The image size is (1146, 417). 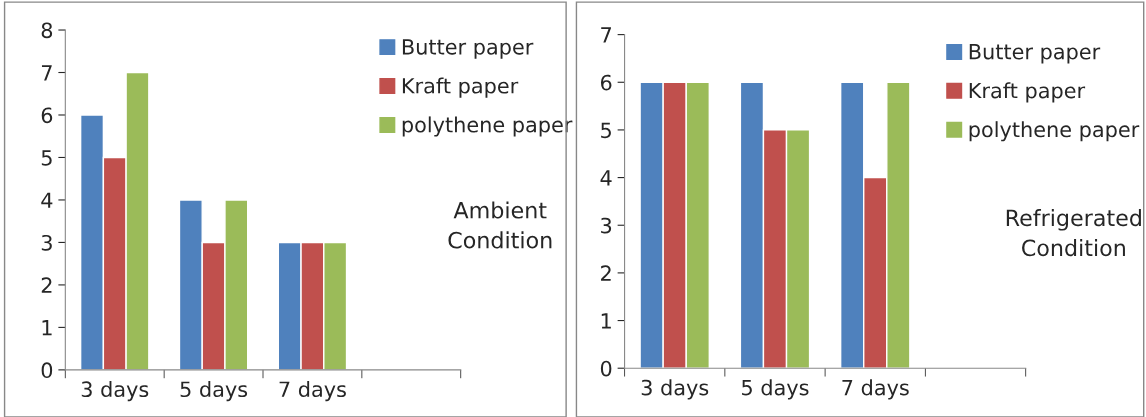 What do you see at coordinates (47, 30) in the screenshot?
I see `y-tick-label: 8` at bounding box center [47, 30].